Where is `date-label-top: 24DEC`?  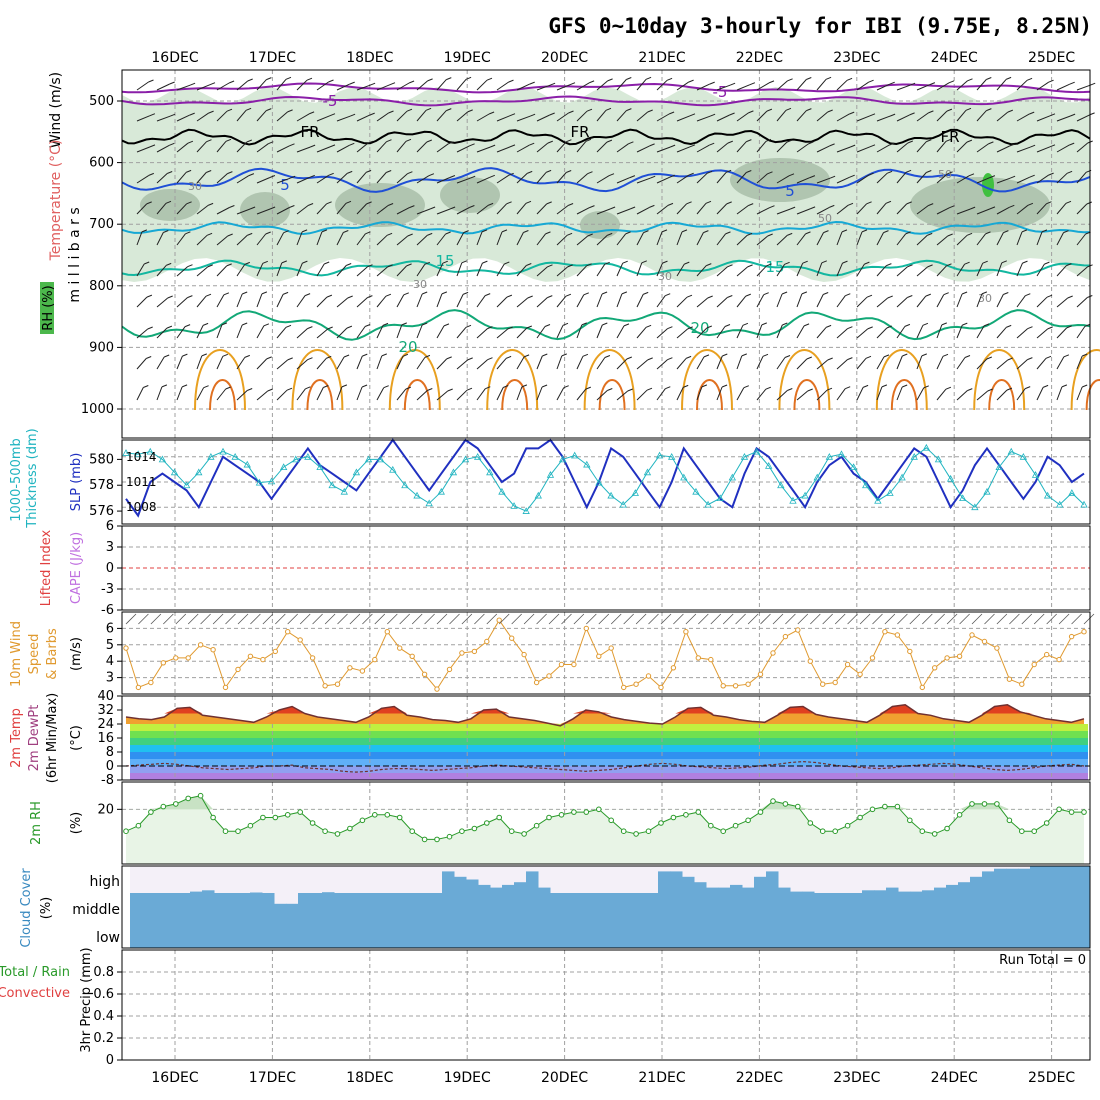 date-label-top: 24DEC is located at coordinates (954, 58).